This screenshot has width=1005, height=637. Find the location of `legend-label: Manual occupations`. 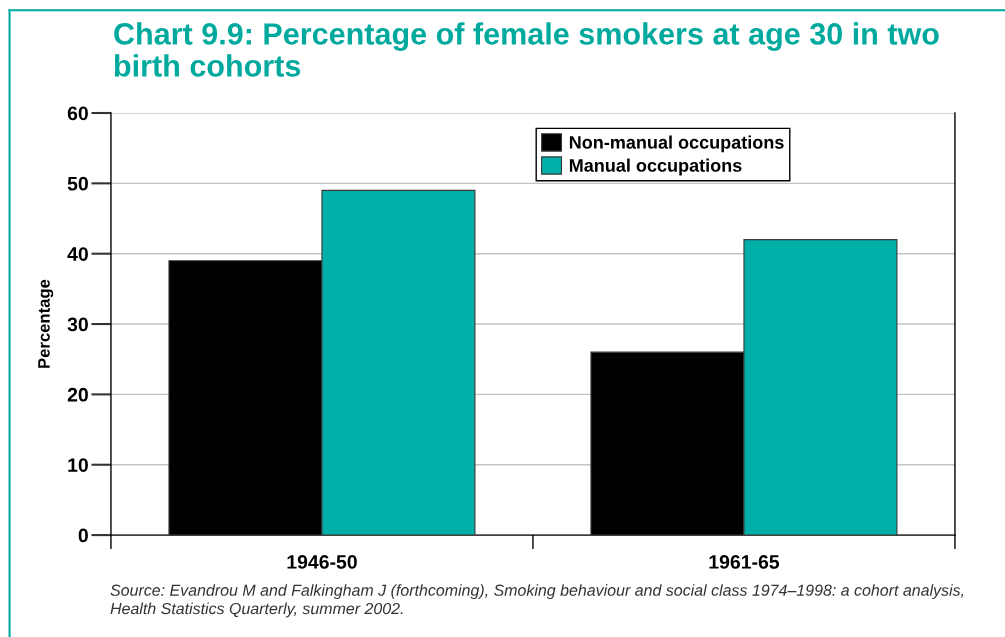

legend-label: Manual occupations is located at coordinates (655, 167).